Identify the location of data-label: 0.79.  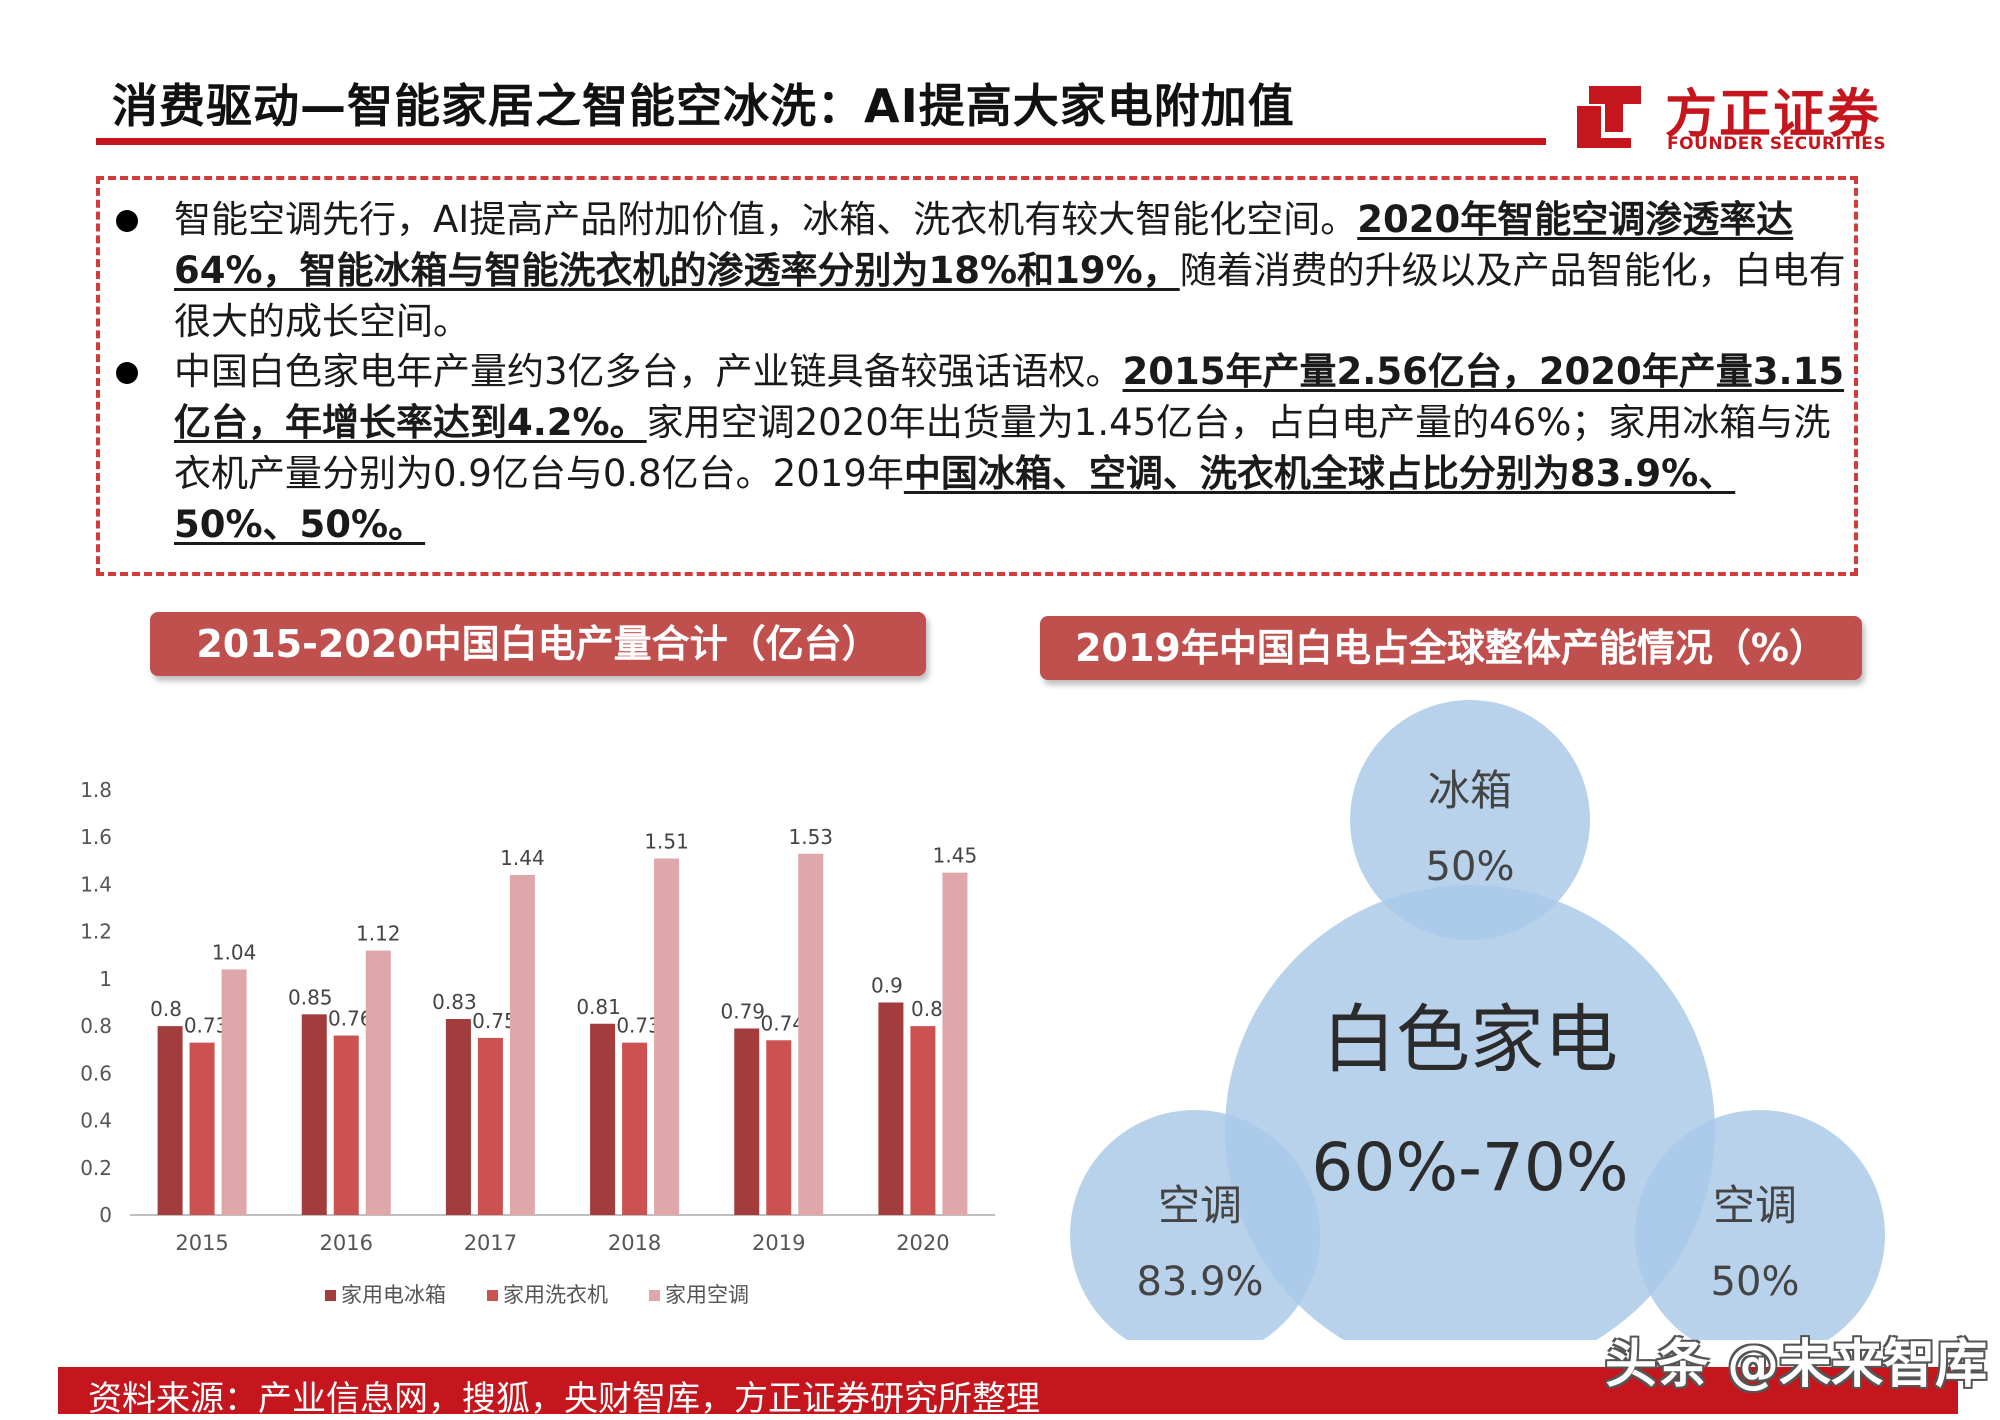
(742, 1011).